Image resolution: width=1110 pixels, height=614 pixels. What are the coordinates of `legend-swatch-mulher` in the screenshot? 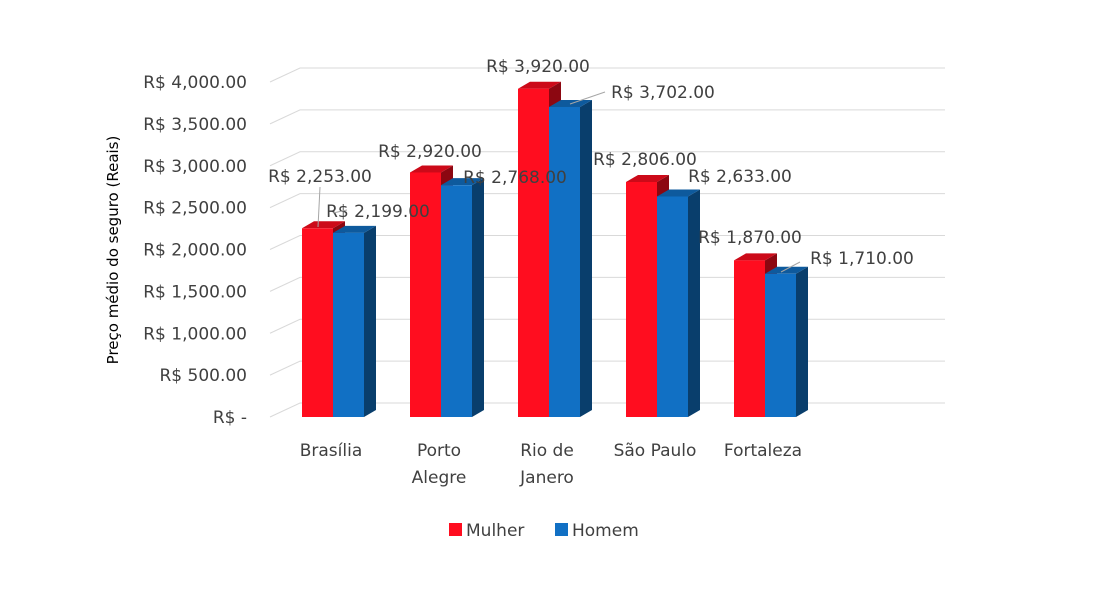 It's located at (455, 529).